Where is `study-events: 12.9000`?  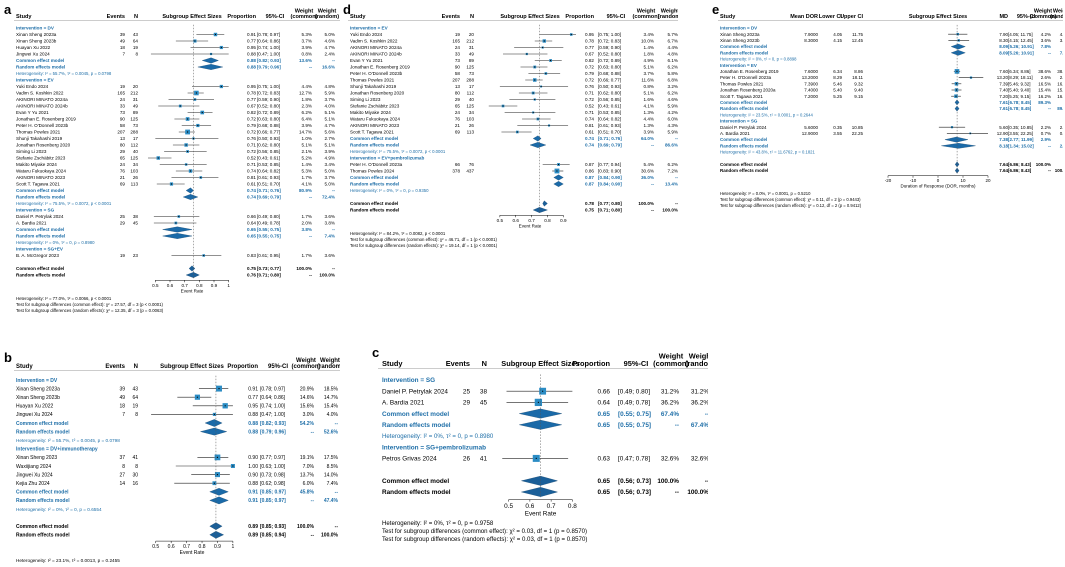 study-events: 12.9000 is located at coordinates (810, 133).